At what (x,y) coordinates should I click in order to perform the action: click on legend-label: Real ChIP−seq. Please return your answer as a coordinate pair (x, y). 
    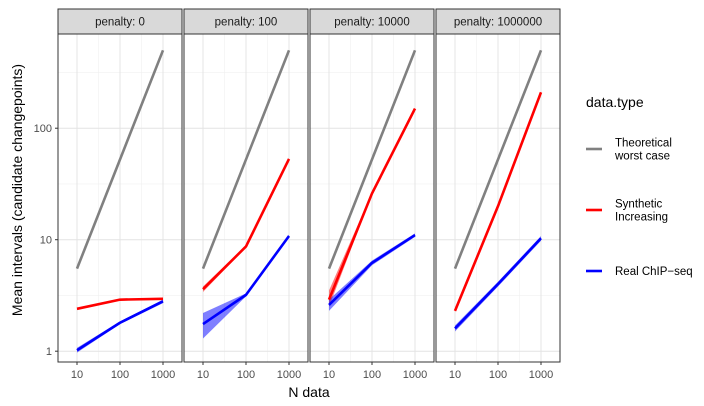
    Looking at the image, I should click on (654, 272).